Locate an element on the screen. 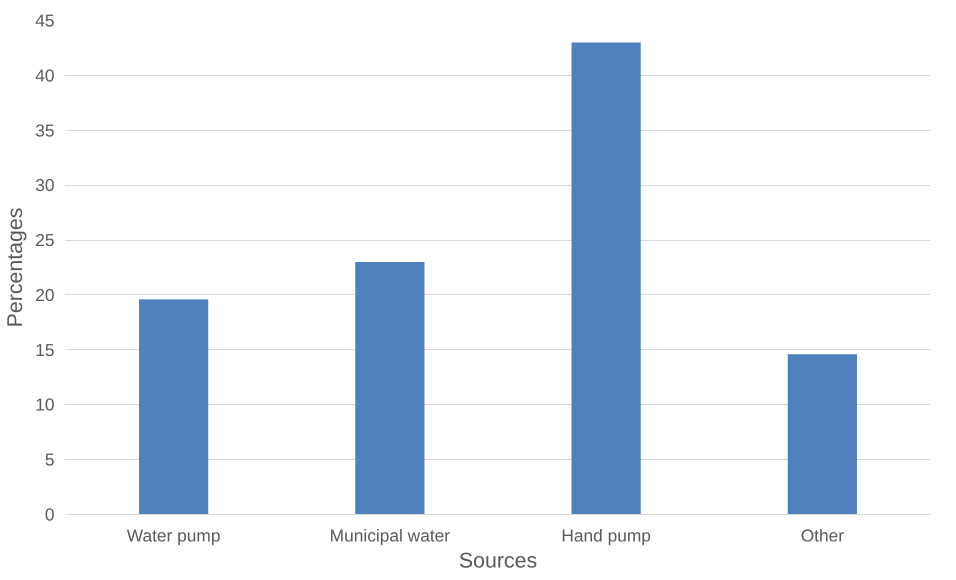 The width and height of the screenshot is (956, 580). y-tick-label: 15 is located at coordinates (45, 350).